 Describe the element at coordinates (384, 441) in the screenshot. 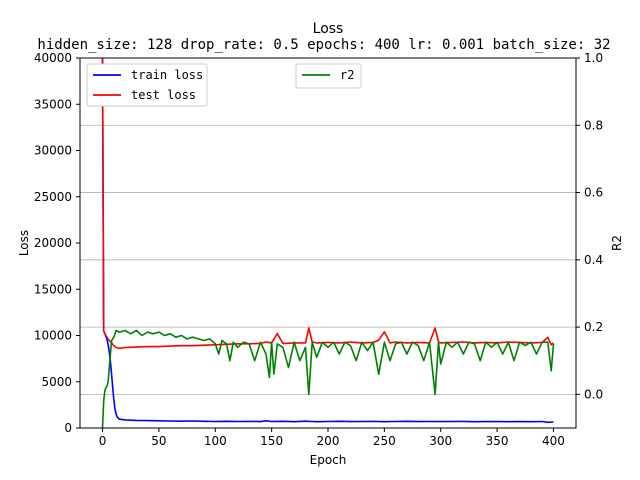

I see `x-tick-label-5: 250` at that location.